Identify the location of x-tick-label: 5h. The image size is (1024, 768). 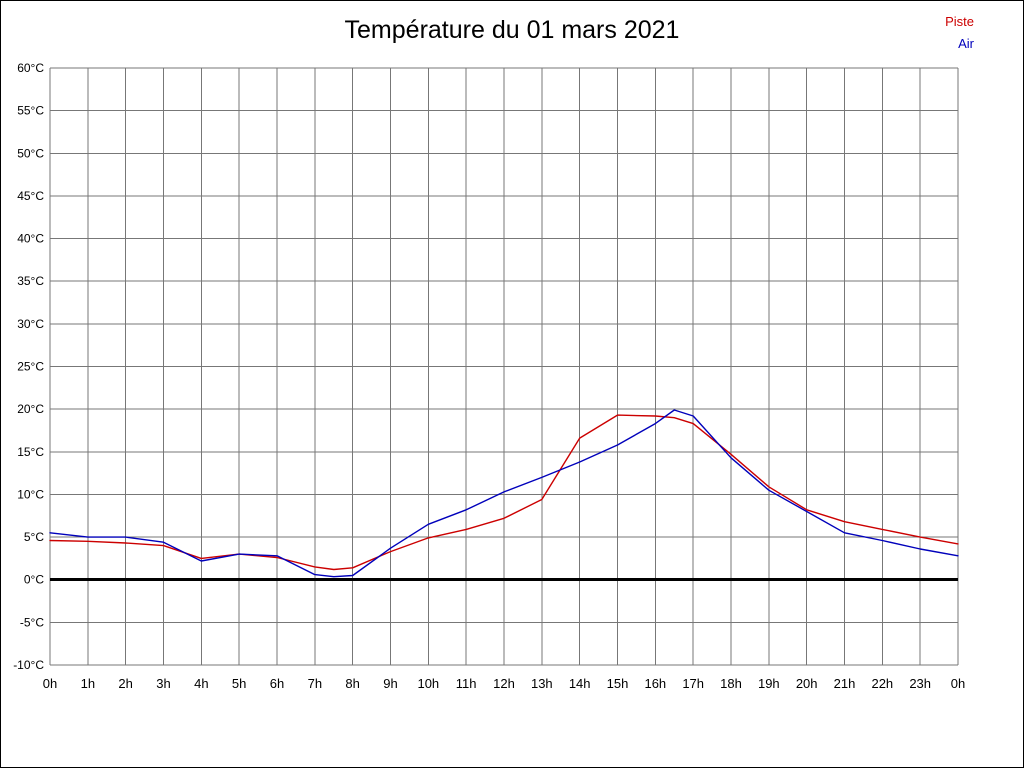
(239, 683).